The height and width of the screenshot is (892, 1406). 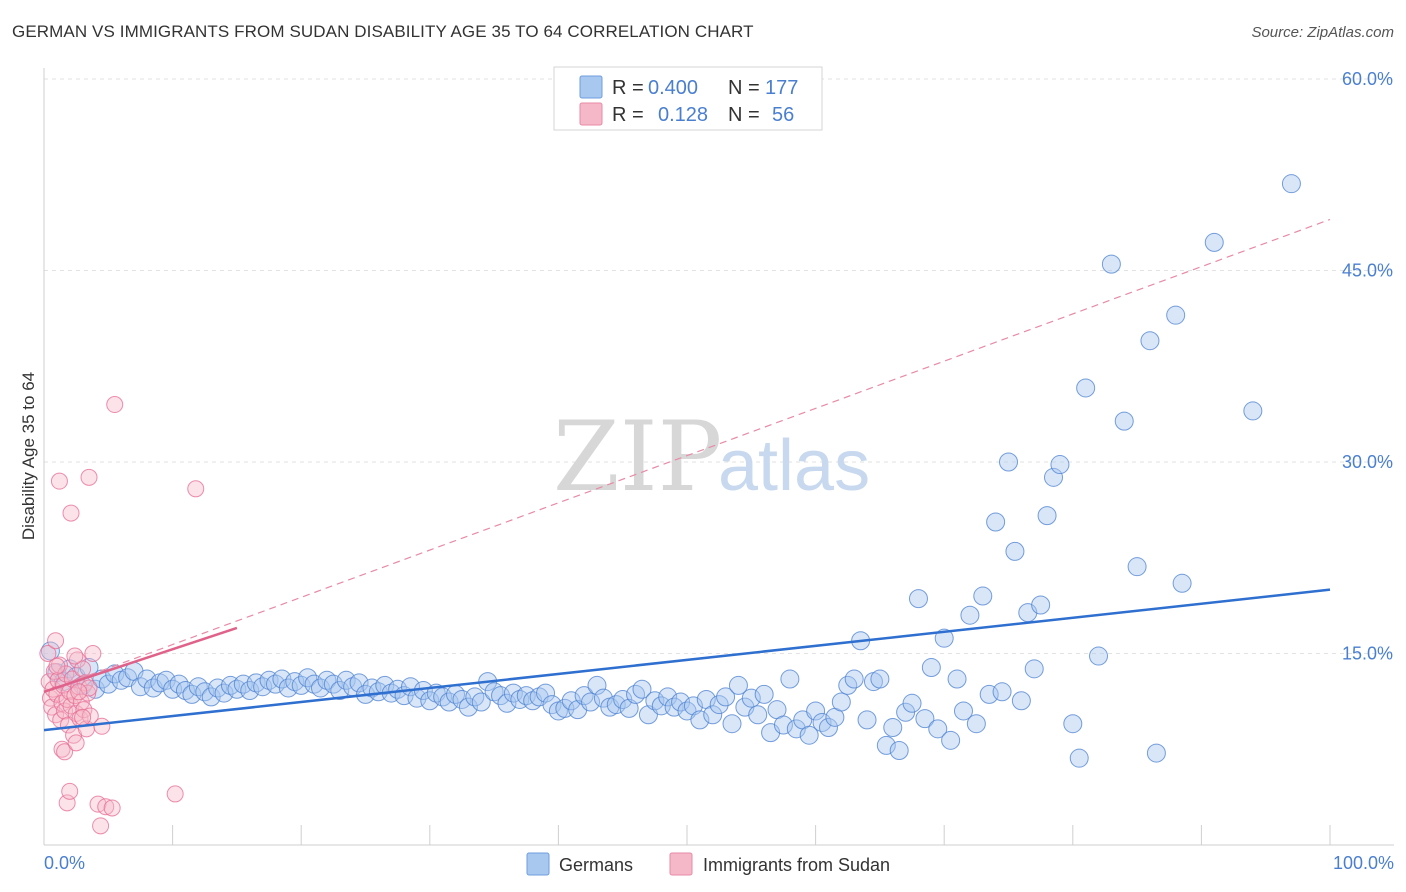 What do you see at coordinates (1367, 271) in the screenshot?
I see `y-tick-label: 45.0%` at bounding box center [1367, 271].